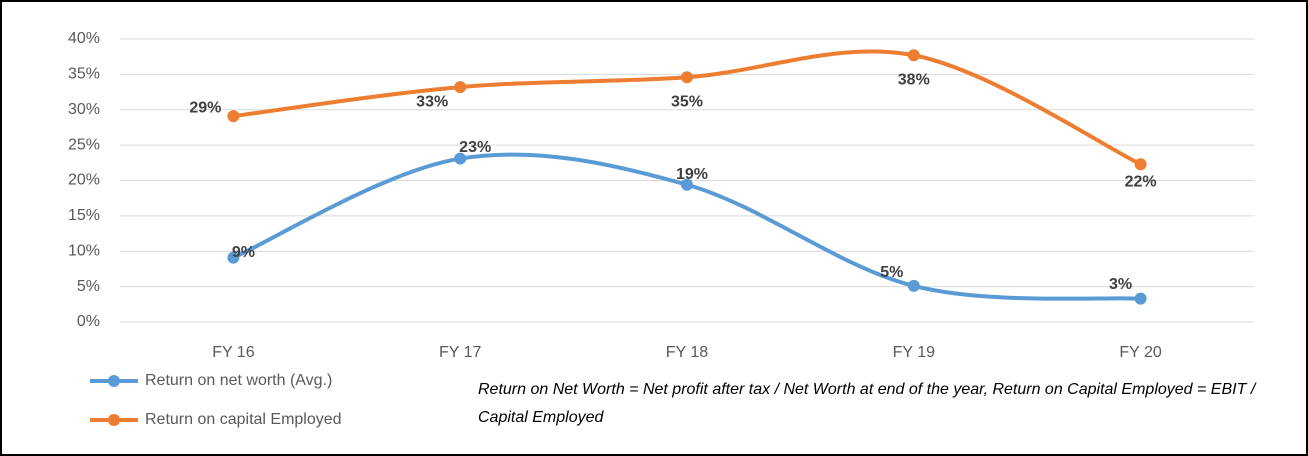  I want to click on x-tick-label: FY 20, so click(1140, 352).